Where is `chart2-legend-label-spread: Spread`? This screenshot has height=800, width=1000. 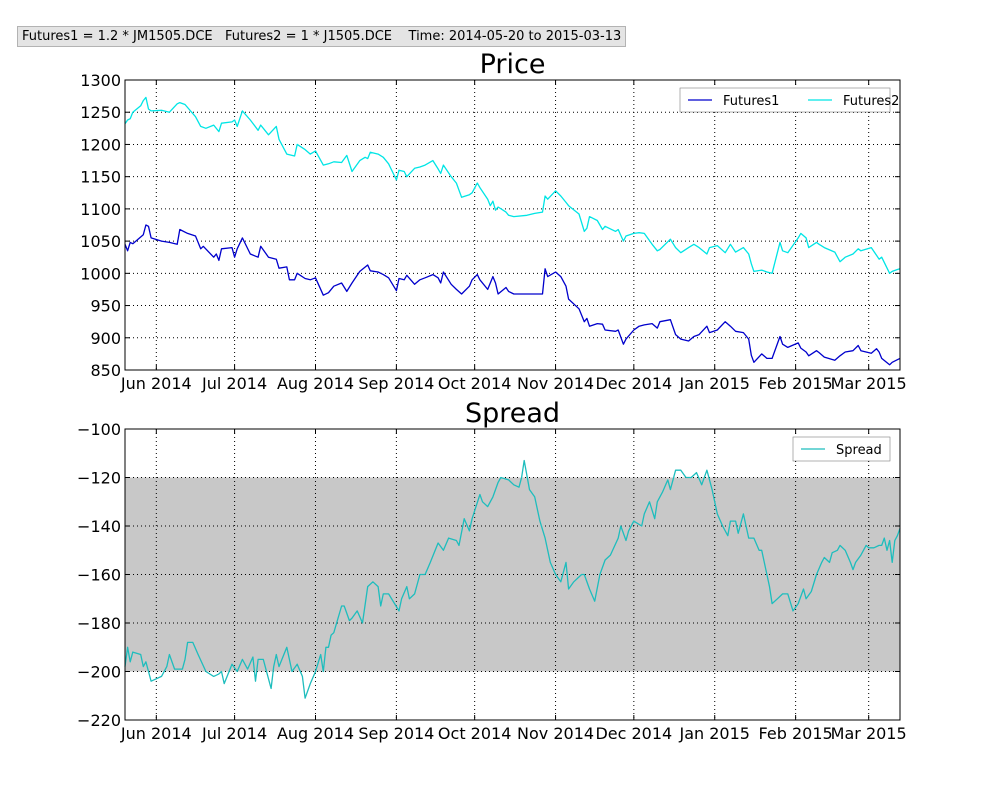 chart2-legend-label-spread: Spread is located at coordinates (859, 450).